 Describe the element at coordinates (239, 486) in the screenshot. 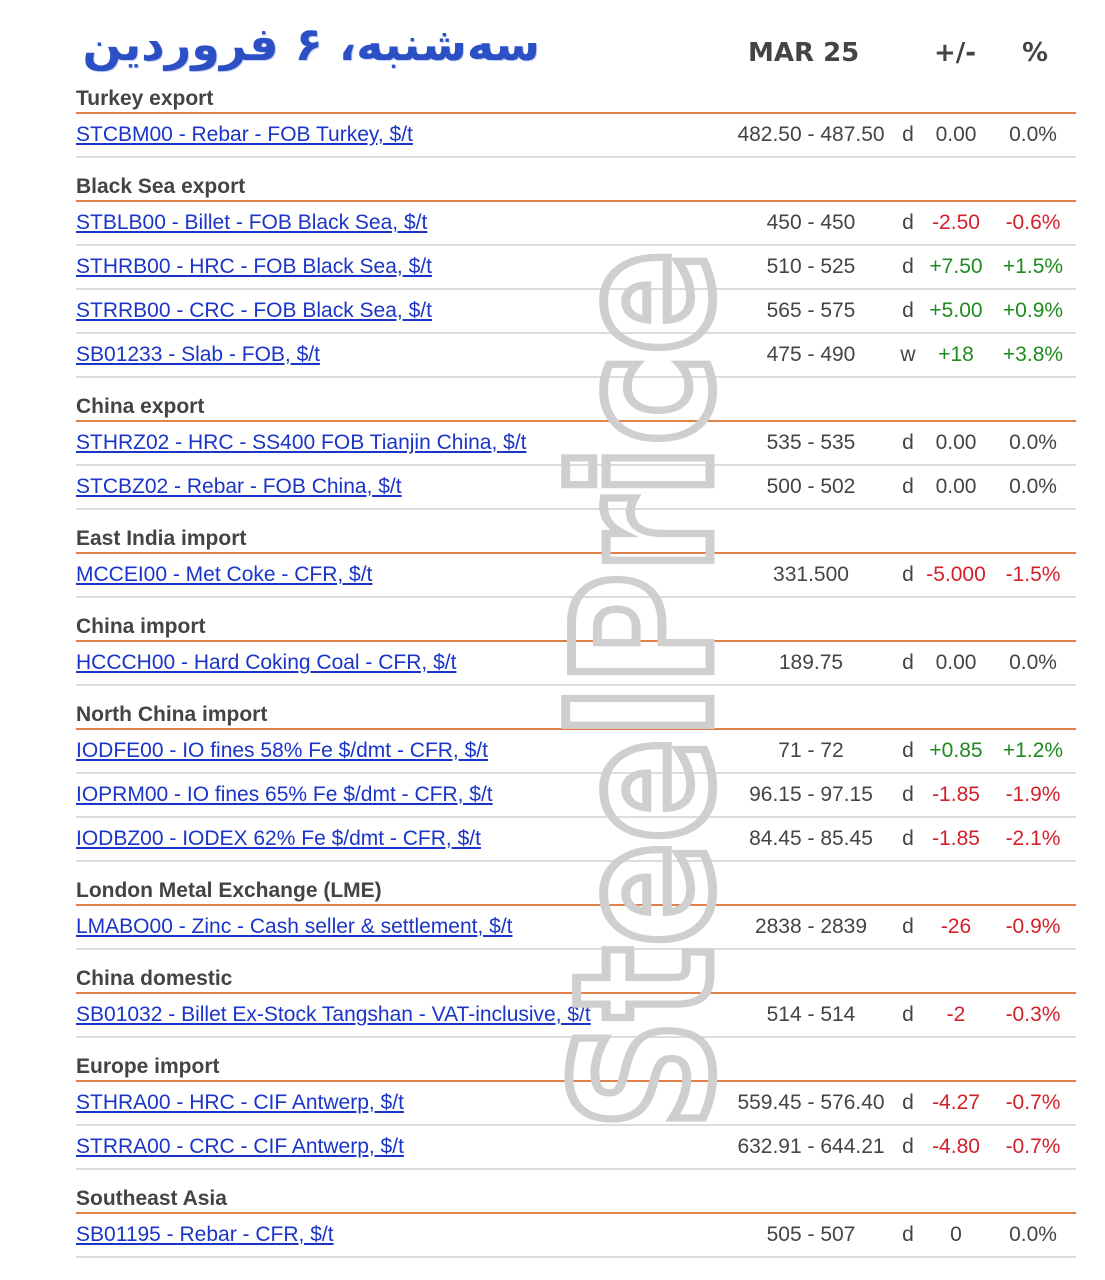

I see `symbol-link: STCBZ02 - Rebar - FOB China, $/t` at that location.